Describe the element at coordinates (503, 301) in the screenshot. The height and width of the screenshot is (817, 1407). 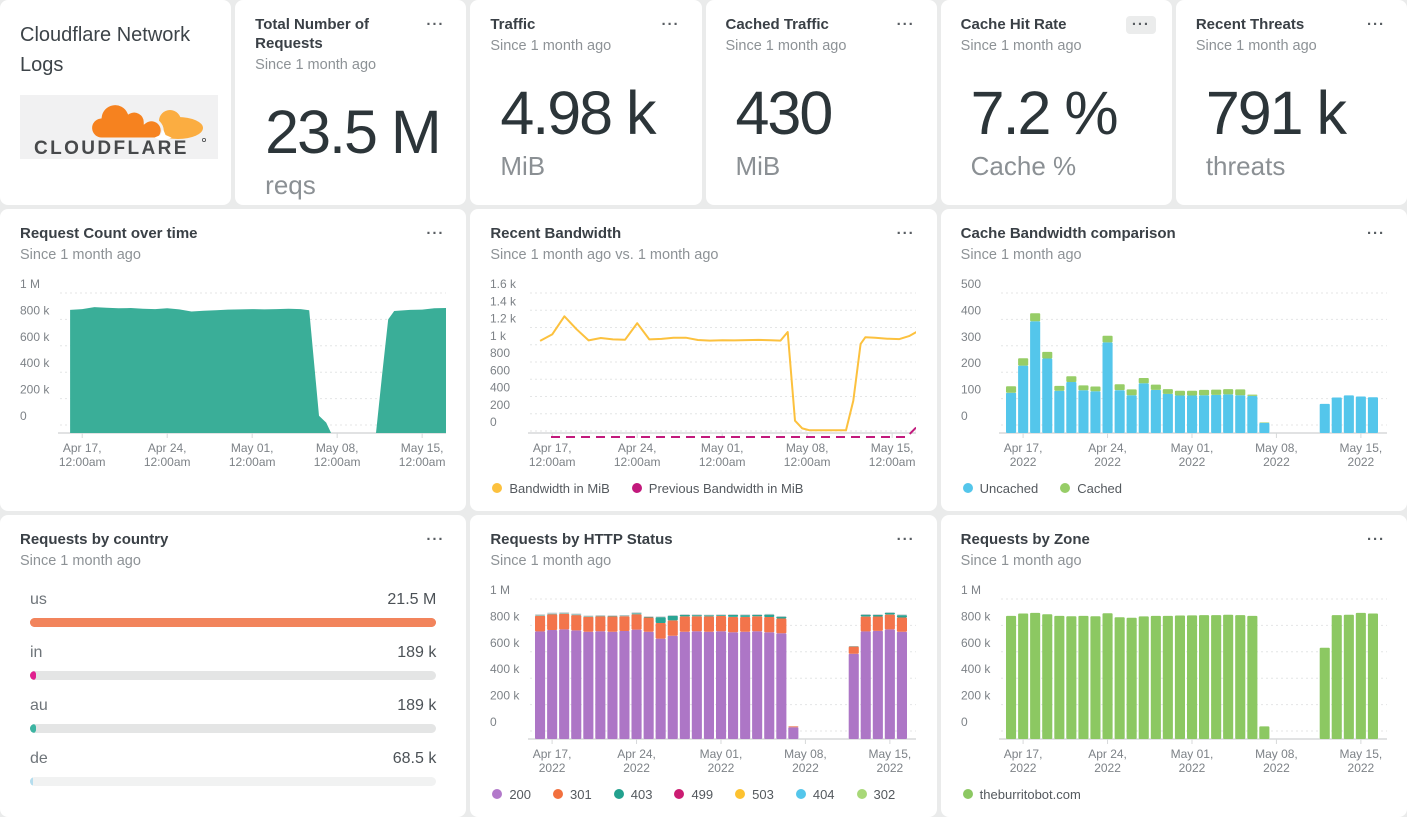
I see `svg-text: 1.4 k` at that location.